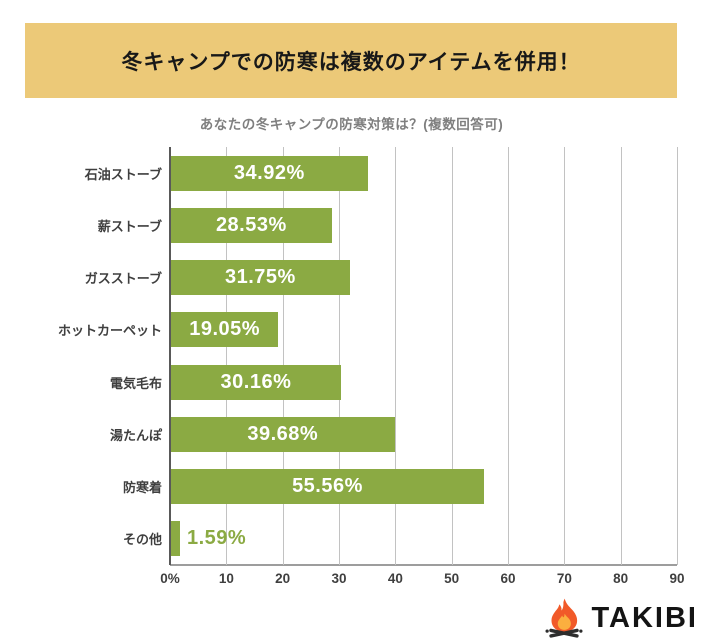 This screenshot has height=642, width=703. Describe the element at coordinates (508, 578) in the screenshot. I see `x-tick-label: 60` at that location.